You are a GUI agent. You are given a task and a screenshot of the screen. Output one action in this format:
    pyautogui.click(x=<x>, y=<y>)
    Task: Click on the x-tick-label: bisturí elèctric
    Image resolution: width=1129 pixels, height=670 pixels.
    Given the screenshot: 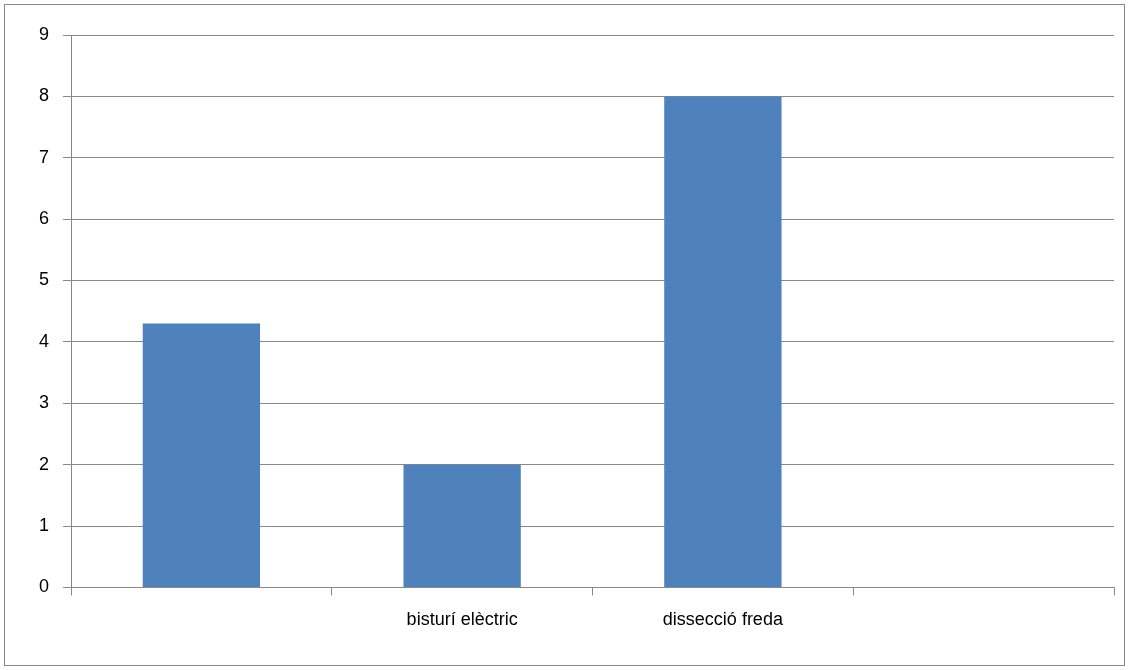 What is the action you would take?
    pyautogui.click(x=462, y=619)
    